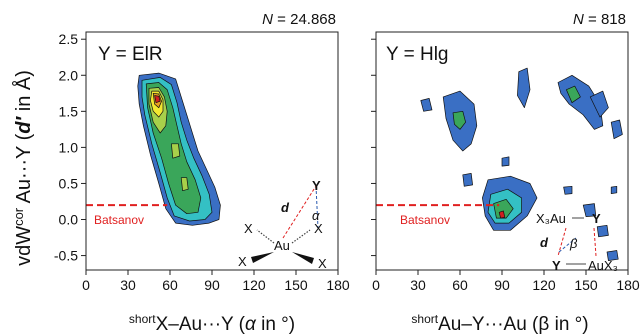 The width and height of the screenshot is (640, 336). Describe the element at coordinates (425, 220) in the screenshot. I see `batsanov-label-hlg: Batsanov` at that location.